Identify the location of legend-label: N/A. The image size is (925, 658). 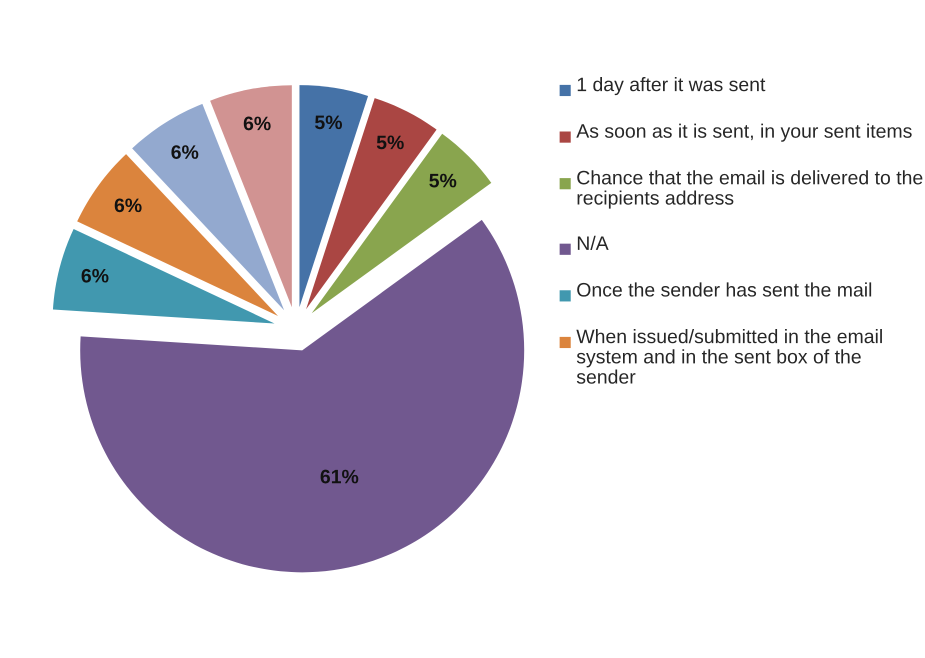
(593, 243).